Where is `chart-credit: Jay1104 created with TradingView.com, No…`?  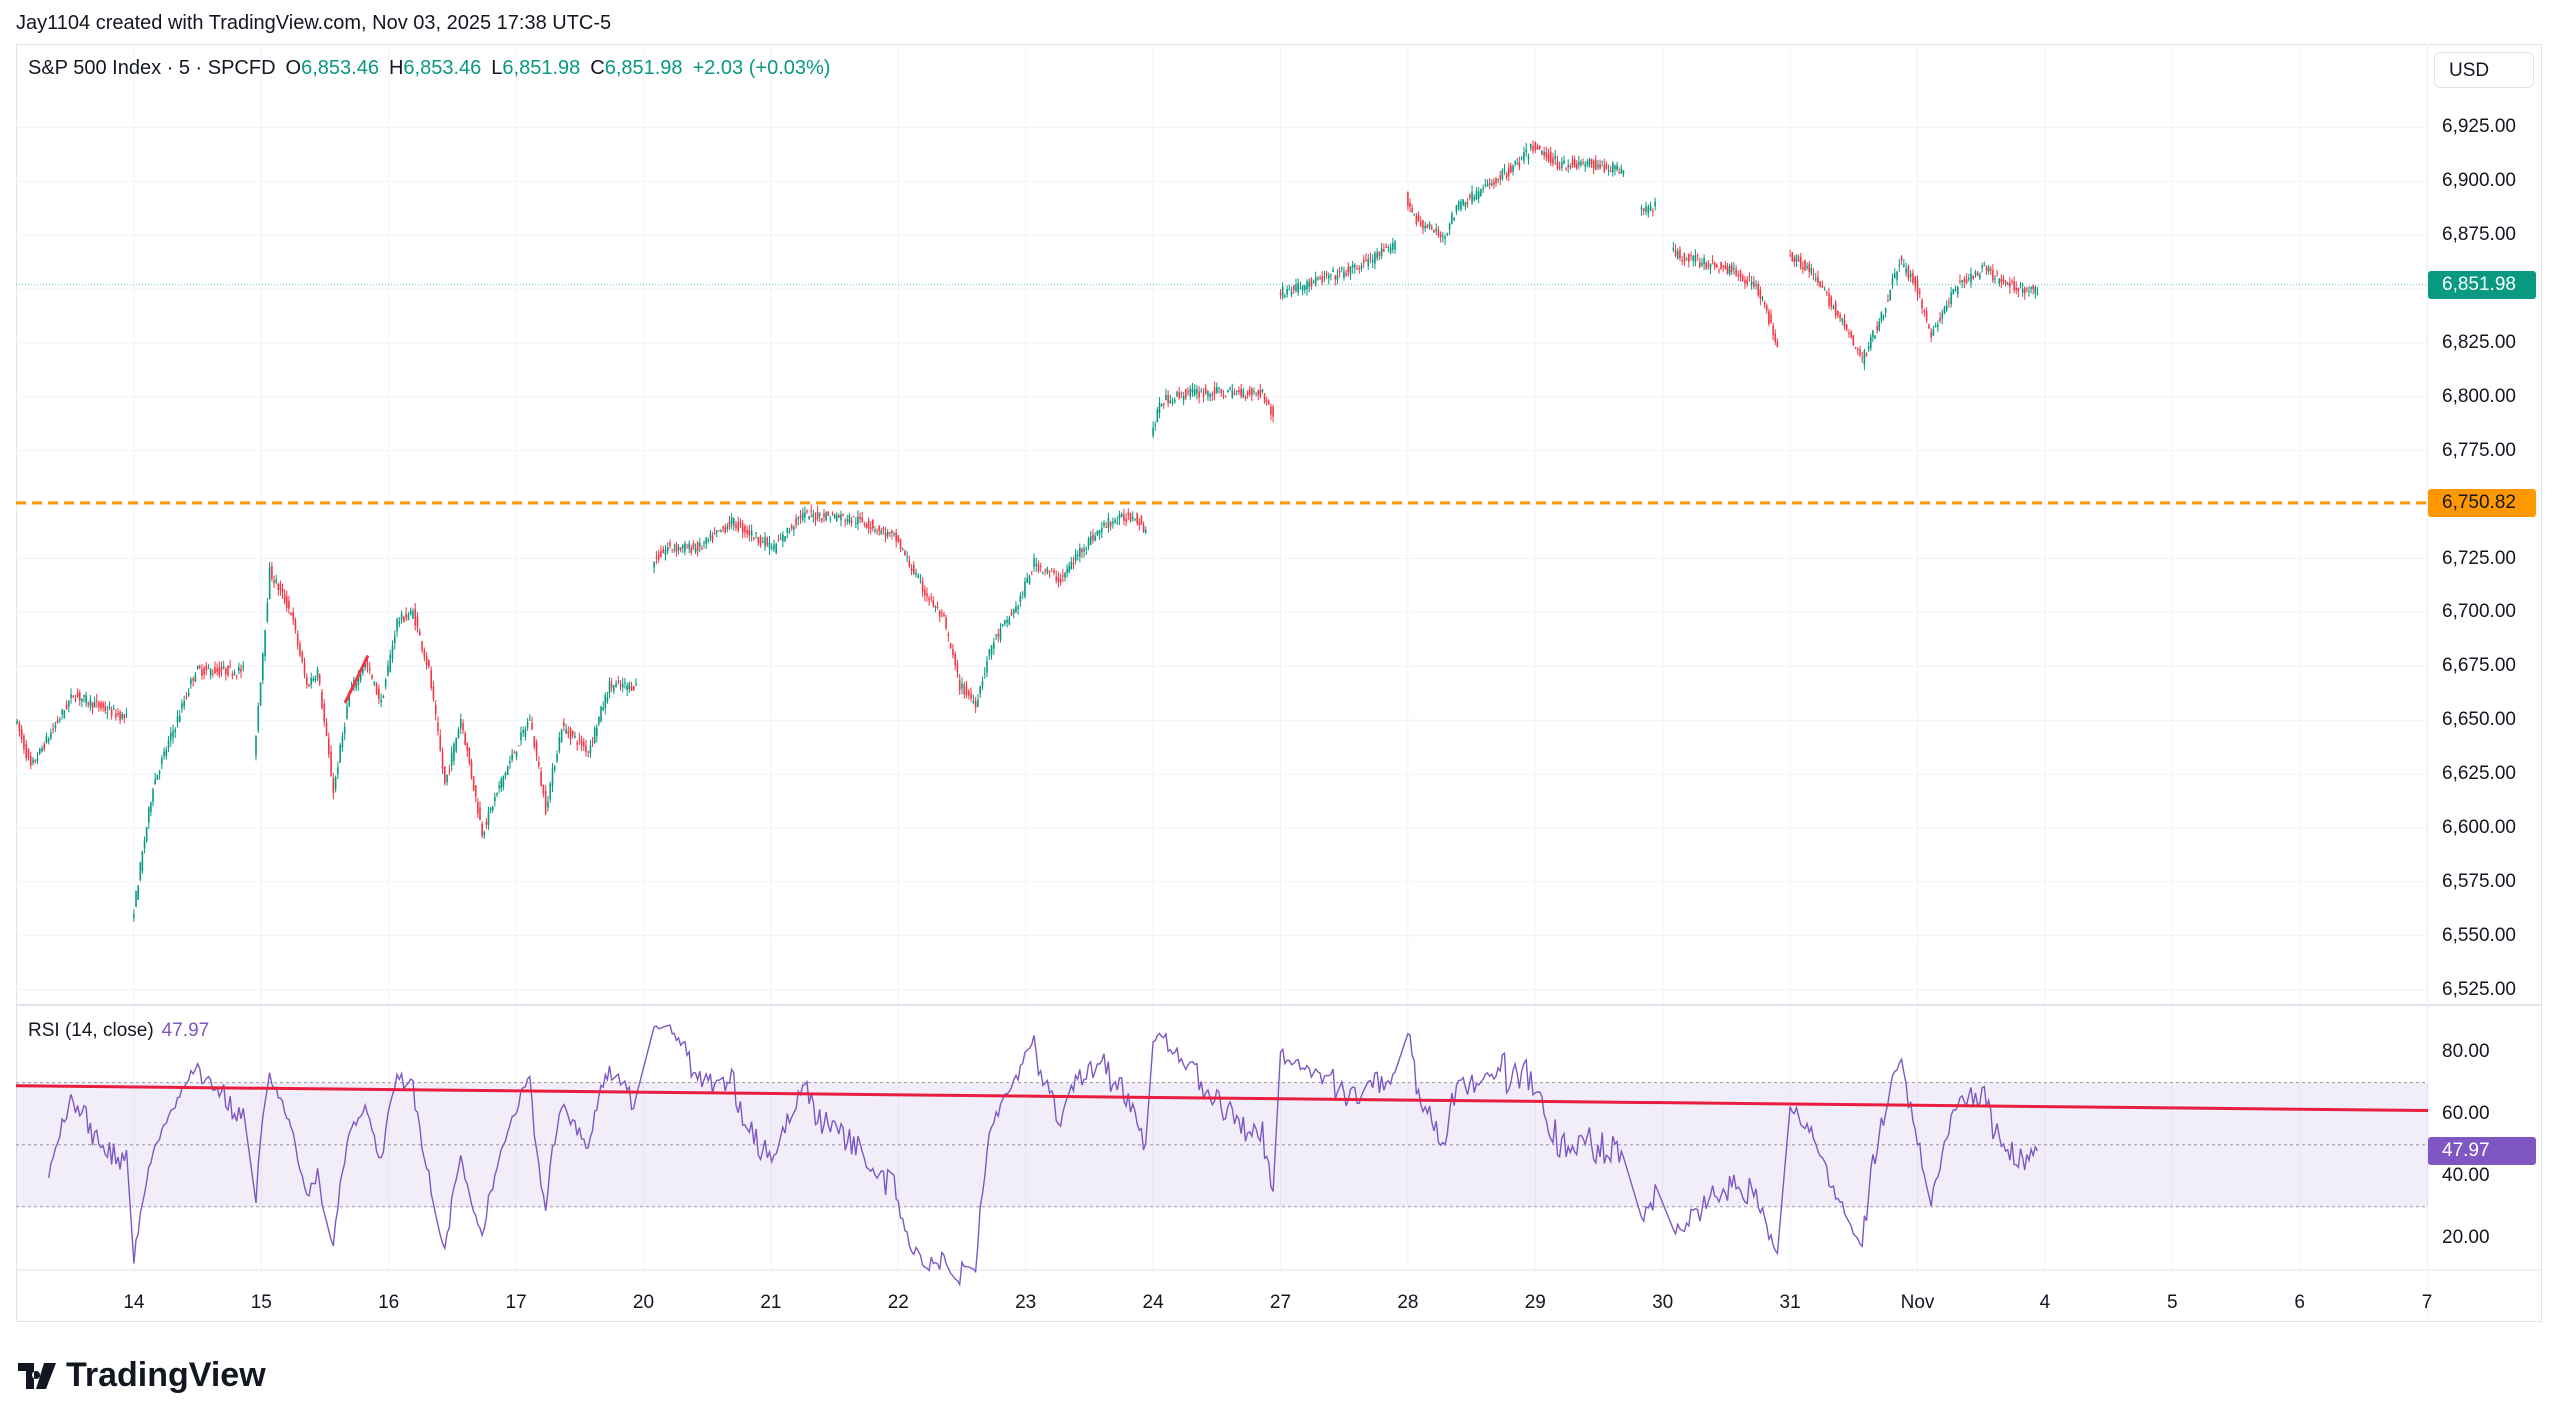
chart-credit: Jay1104 created with TradingView.com, No… is located at coordinates (314, 23).